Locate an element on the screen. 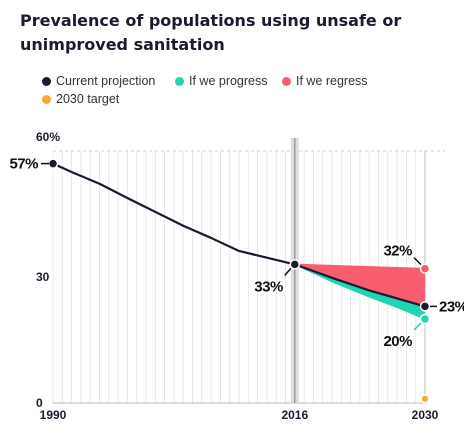 The image size is (464, 434). series-area-if-we-regress is located at coordinates (359, 285).